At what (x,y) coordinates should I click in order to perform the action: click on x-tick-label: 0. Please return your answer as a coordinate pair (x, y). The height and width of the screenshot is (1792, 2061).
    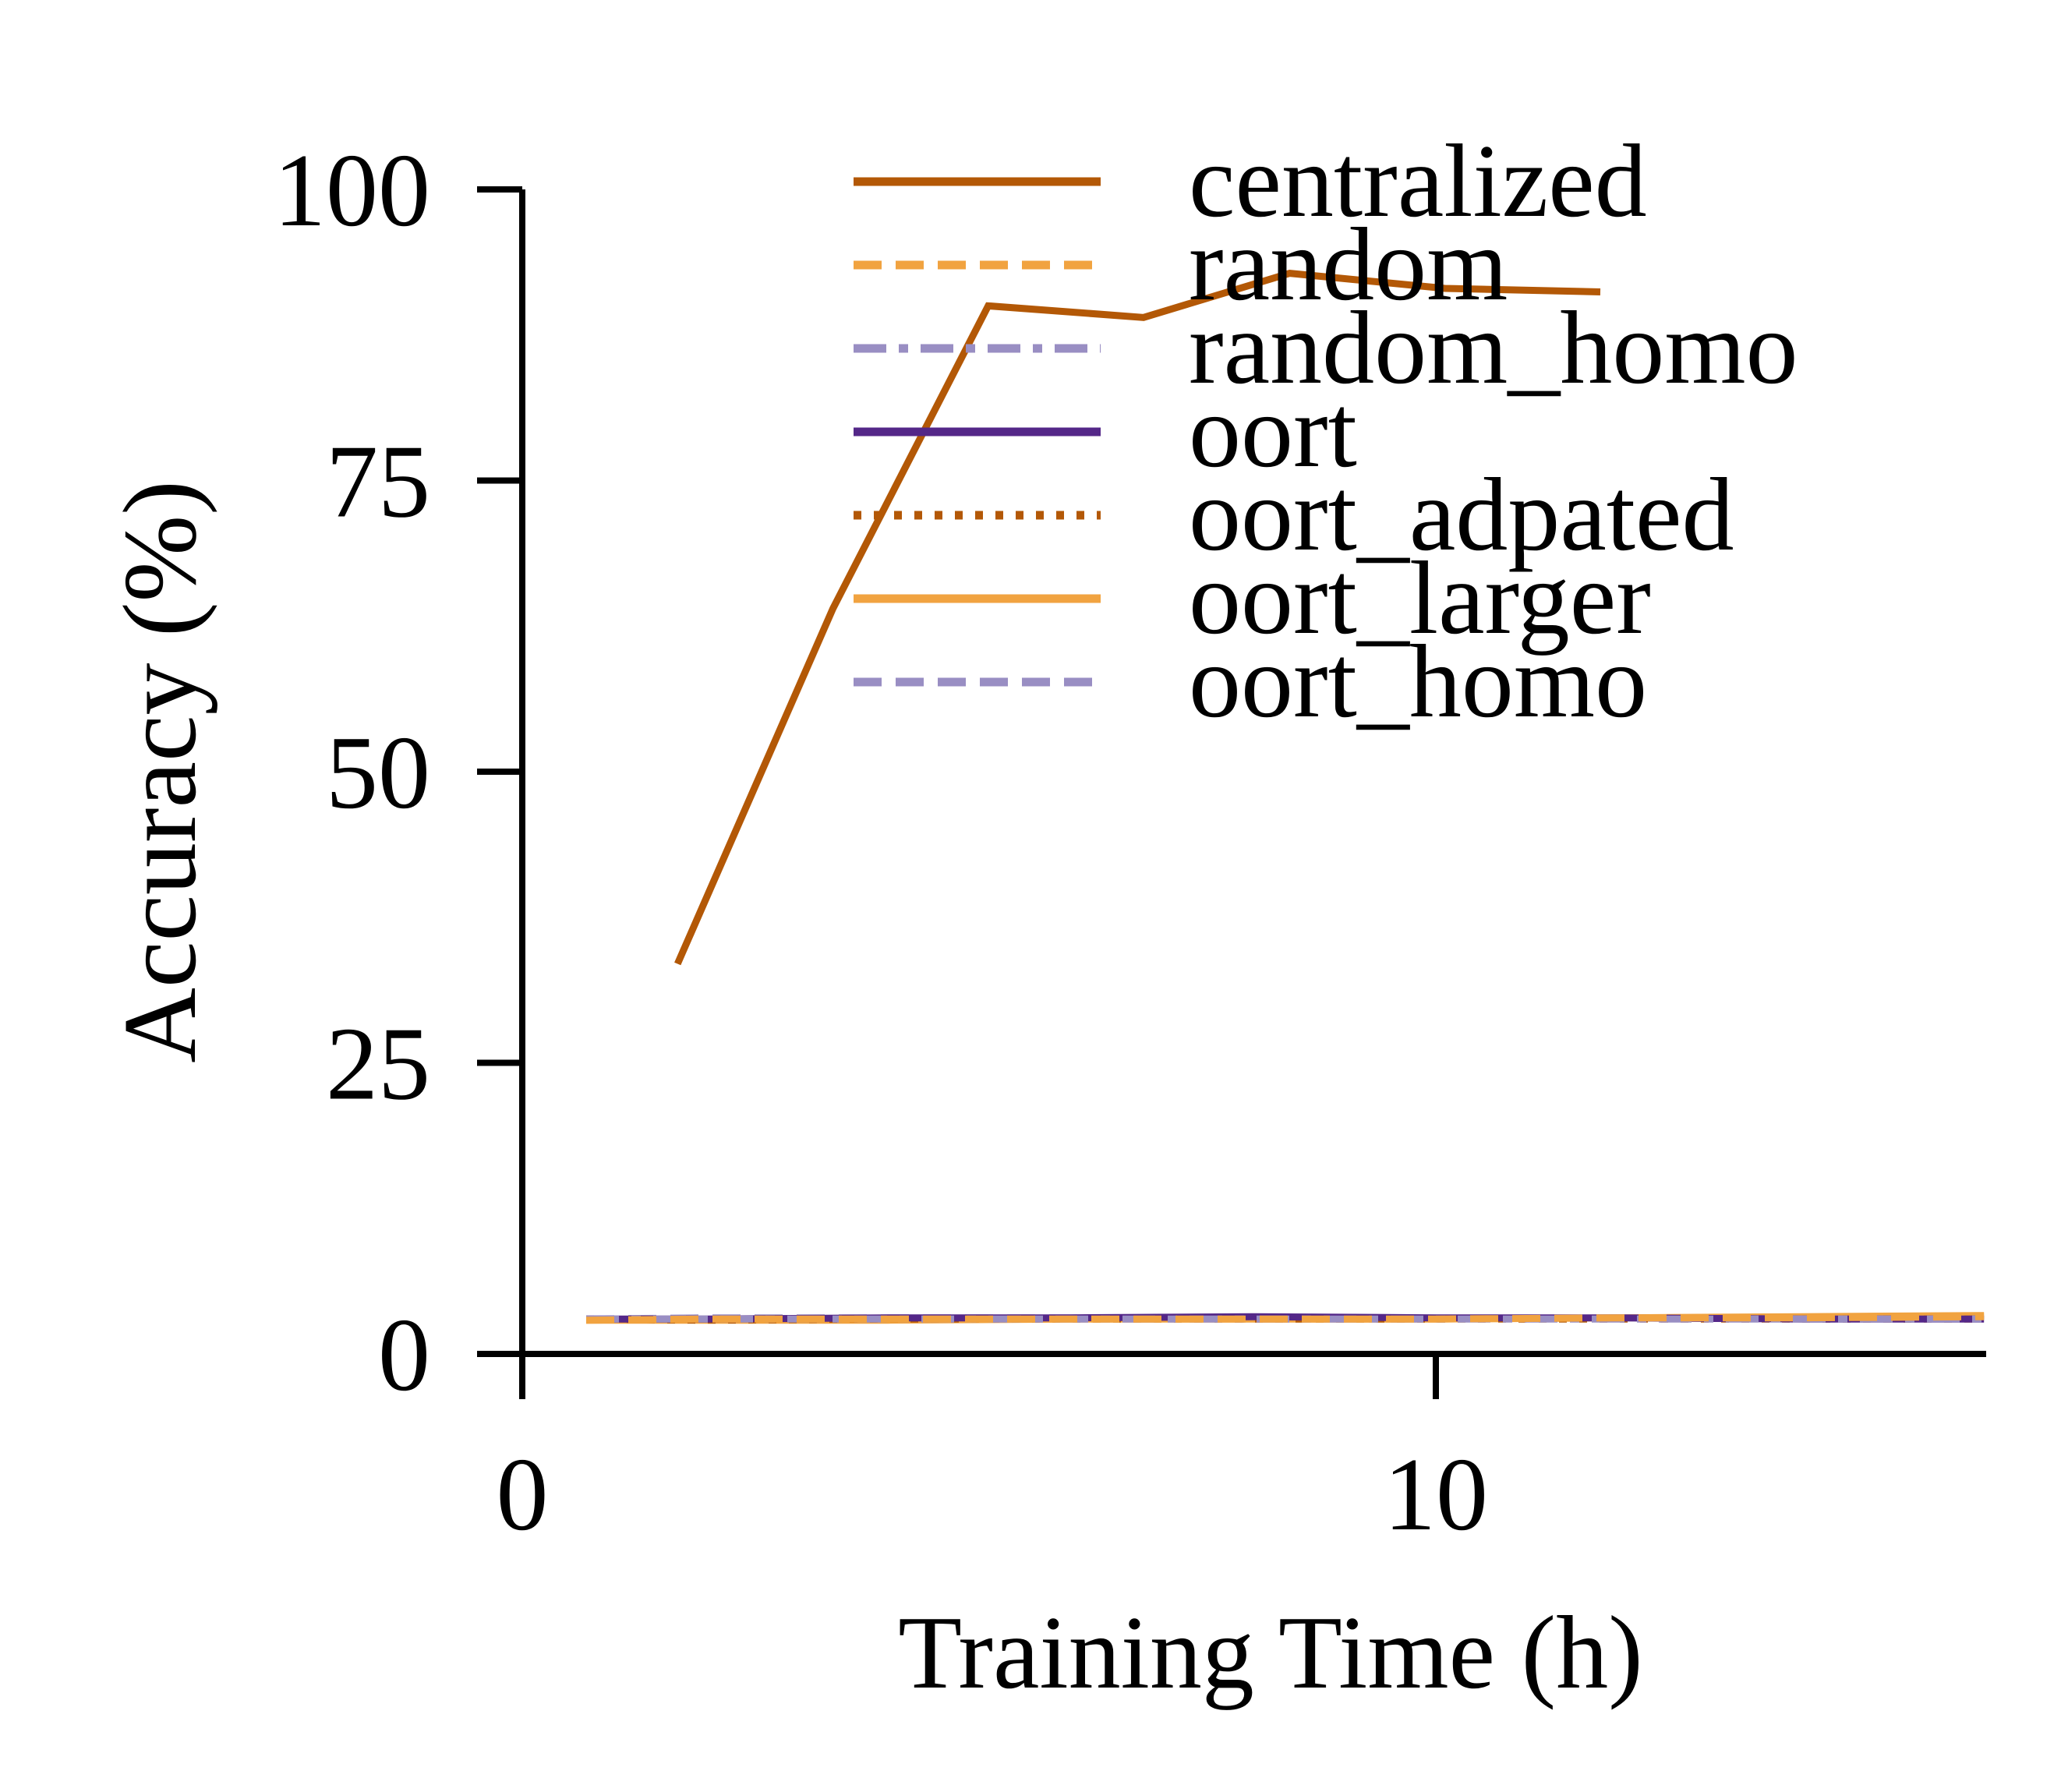
    Looking at the image, I should click on (523, 1494).